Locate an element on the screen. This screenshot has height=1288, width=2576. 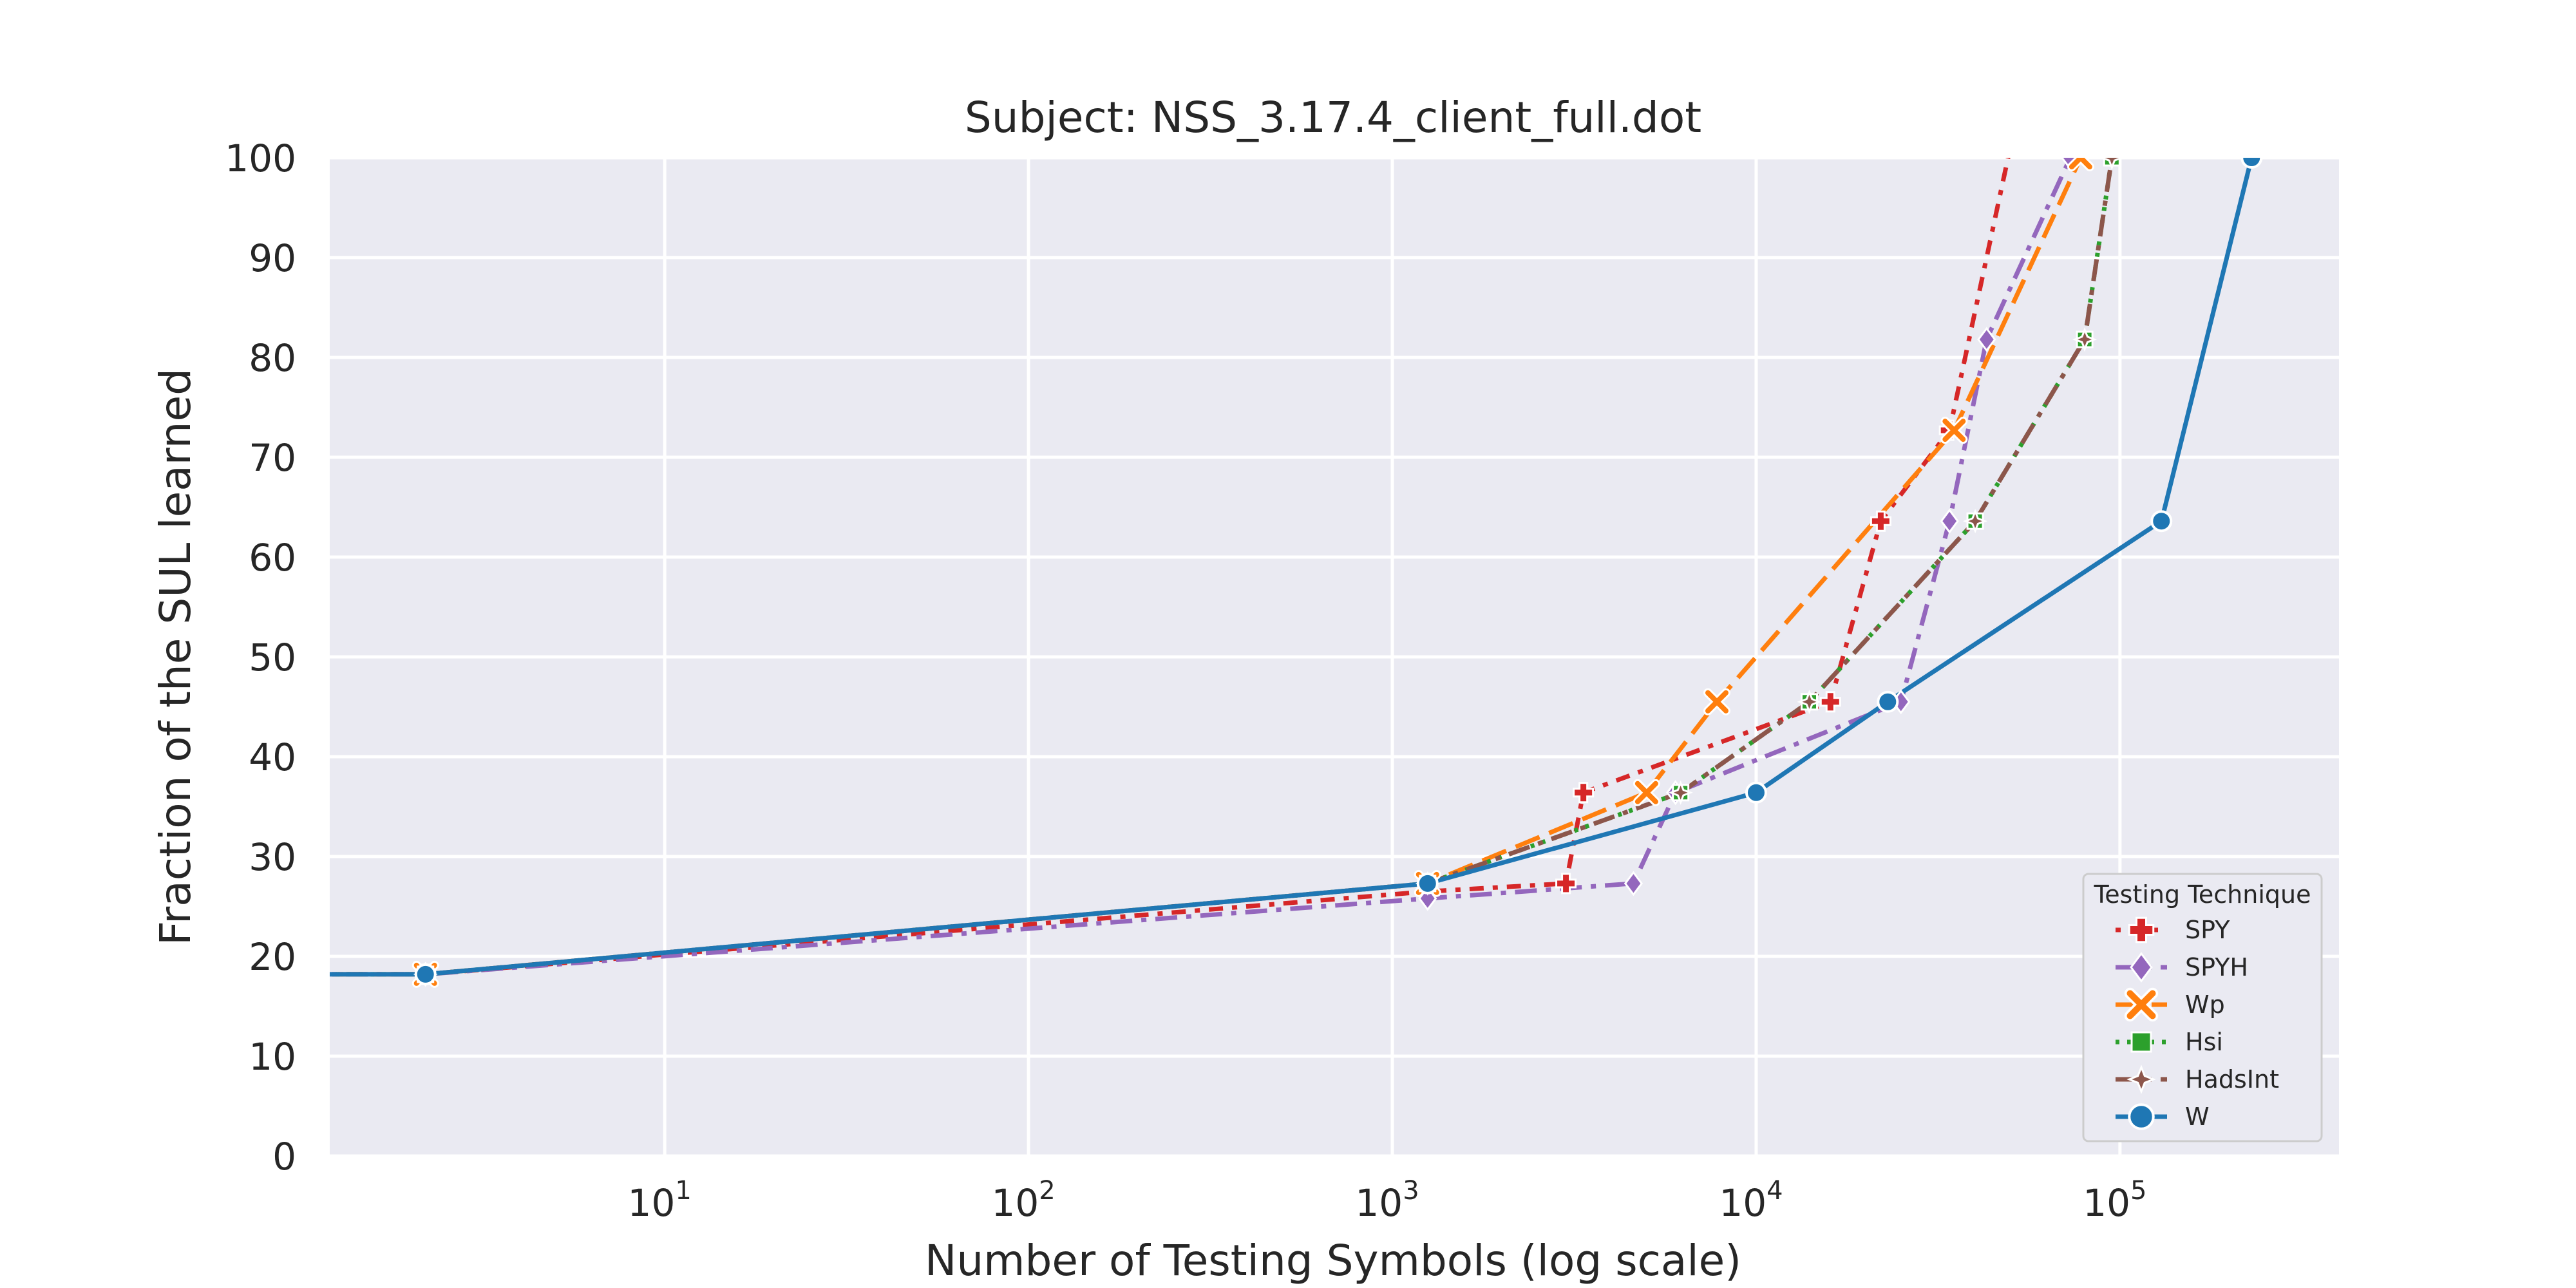
y-tick-label: 0 is located at coordinates (284, 1157).